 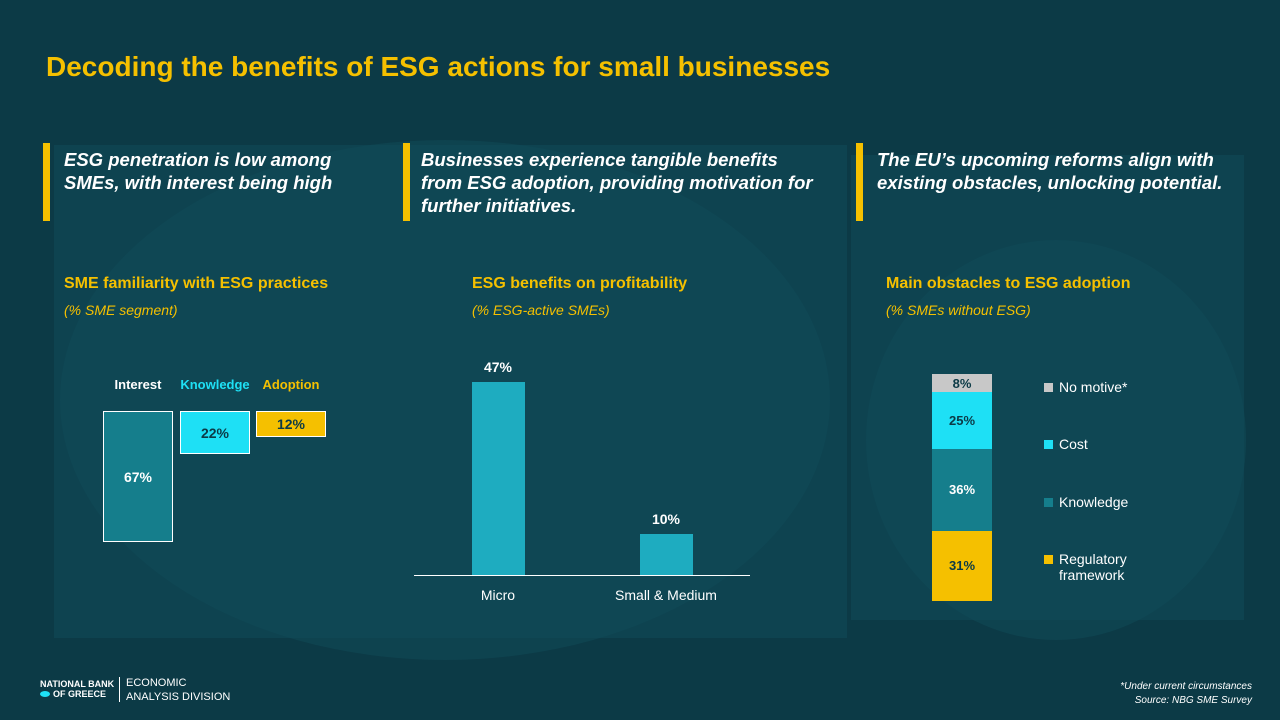 I want to click on familiarity-bar: 67%, so click(x=138, y=476).